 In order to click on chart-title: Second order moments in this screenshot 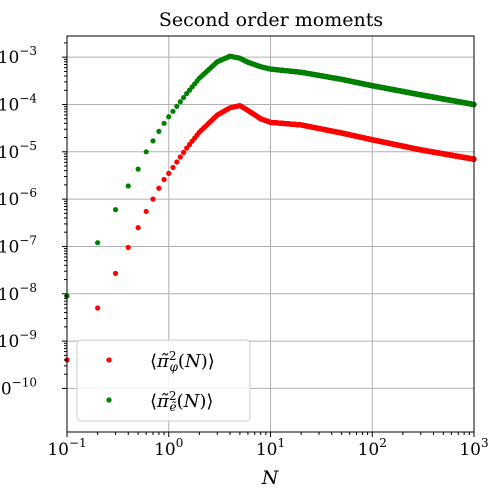, I will do `click(271, 20)`.